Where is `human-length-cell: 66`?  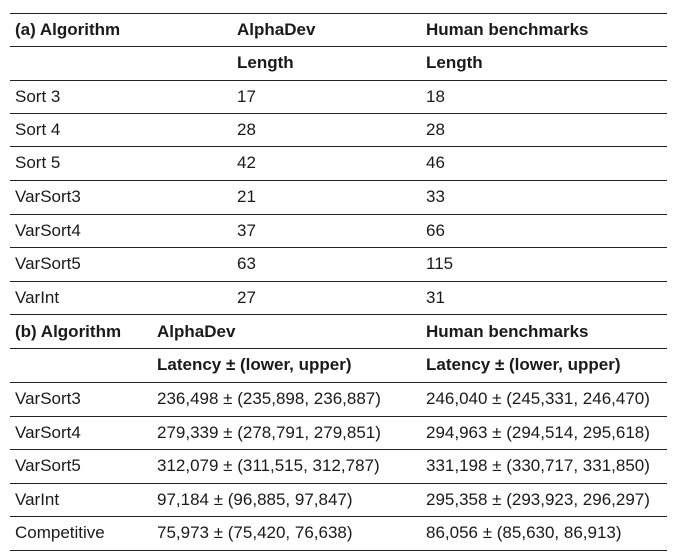
human-length-cell: 66 is located at coordinates (435, 230).